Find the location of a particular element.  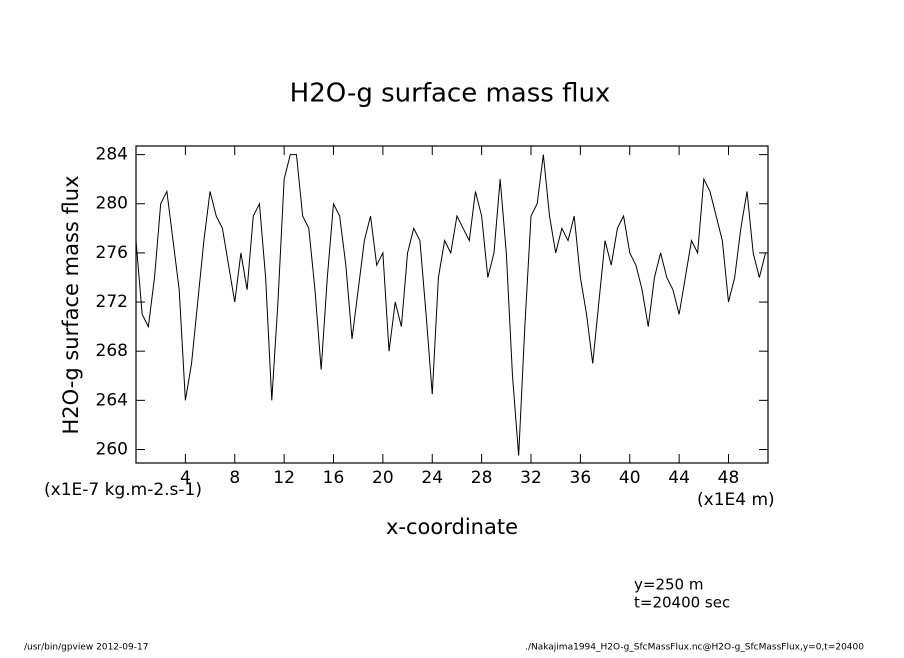

x-tick-label: 24 is located at coordinates (432, 478).